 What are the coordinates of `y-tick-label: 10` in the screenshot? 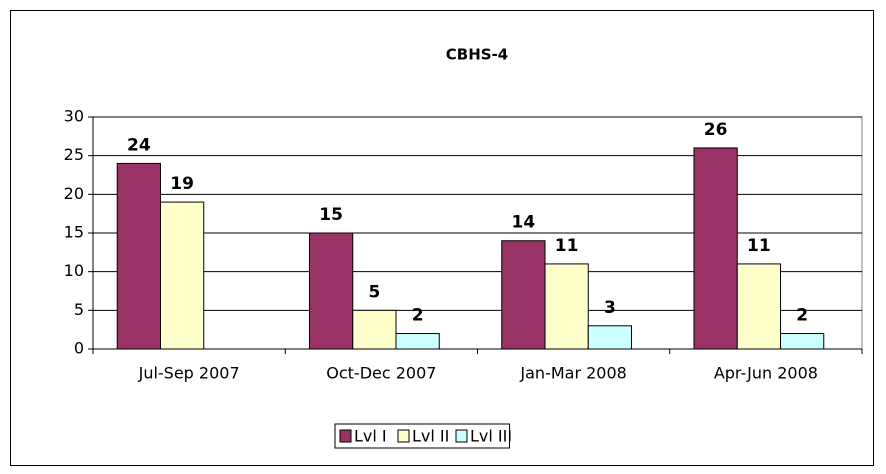 It's located at (74, 270).